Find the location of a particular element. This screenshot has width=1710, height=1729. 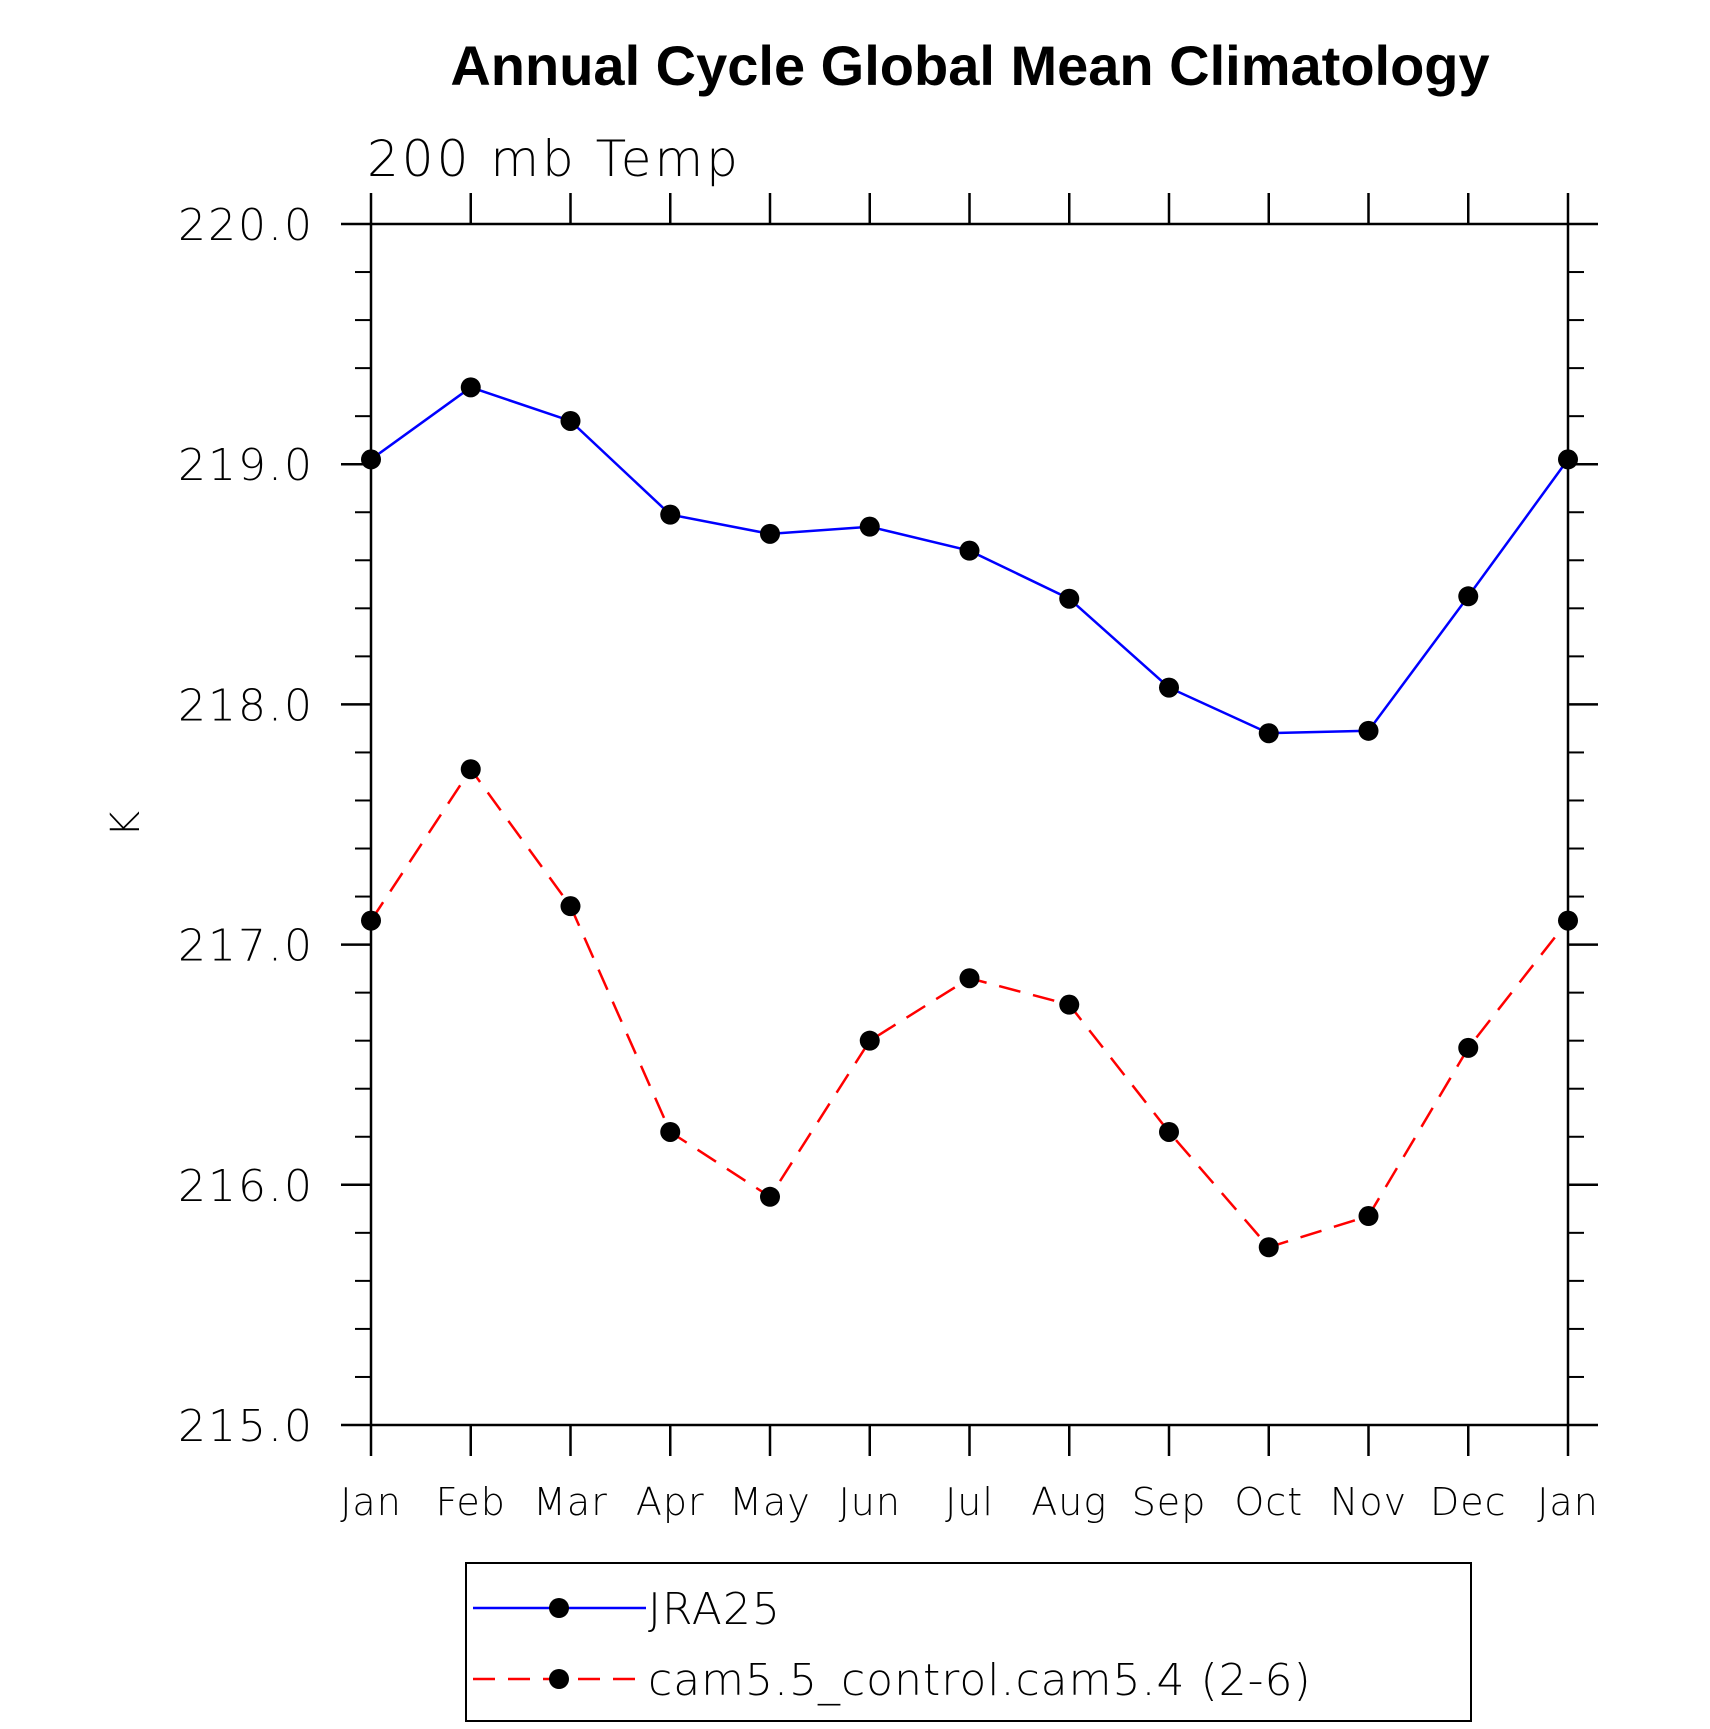

x-tick-label: Apr is located at coordinates (670, 1502).